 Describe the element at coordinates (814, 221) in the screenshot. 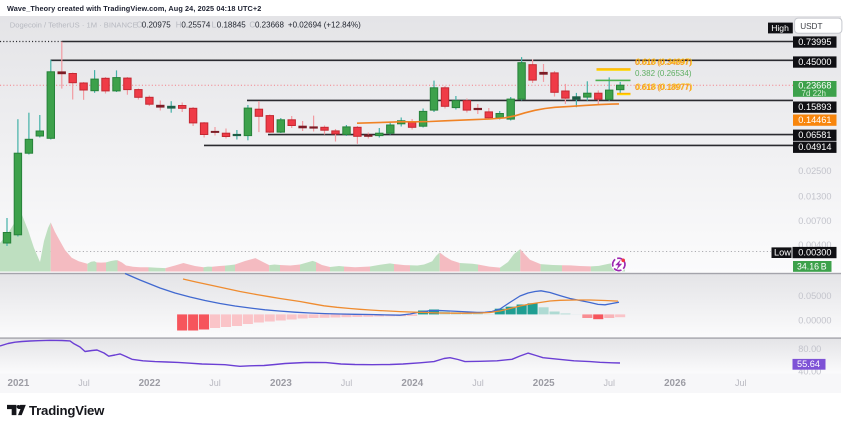

I see `svg-text: 0.00700` at that location.